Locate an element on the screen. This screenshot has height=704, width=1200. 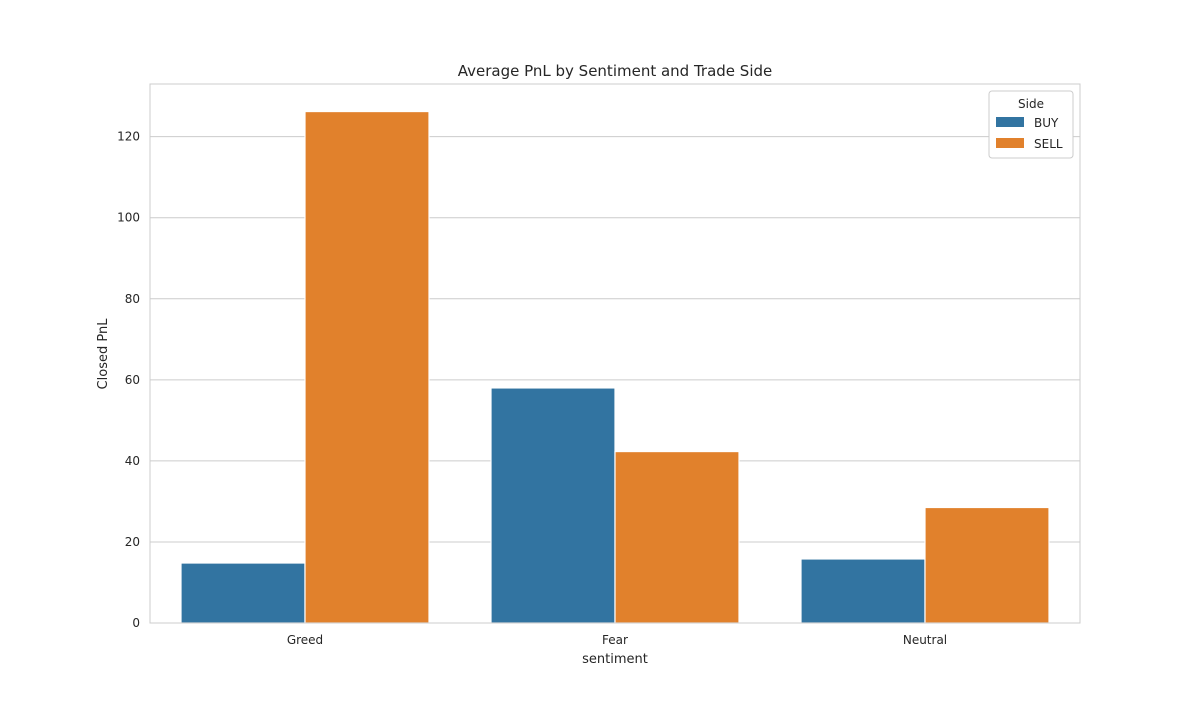
legend-items: BUY SELL is located at coordinates (1029, 133).